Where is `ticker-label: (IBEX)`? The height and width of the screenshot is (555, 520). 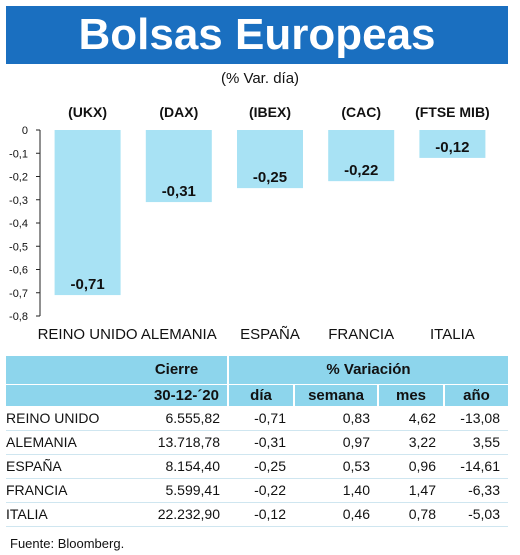 ticker-label: (IBEX) is located at coordinates (270, 112).